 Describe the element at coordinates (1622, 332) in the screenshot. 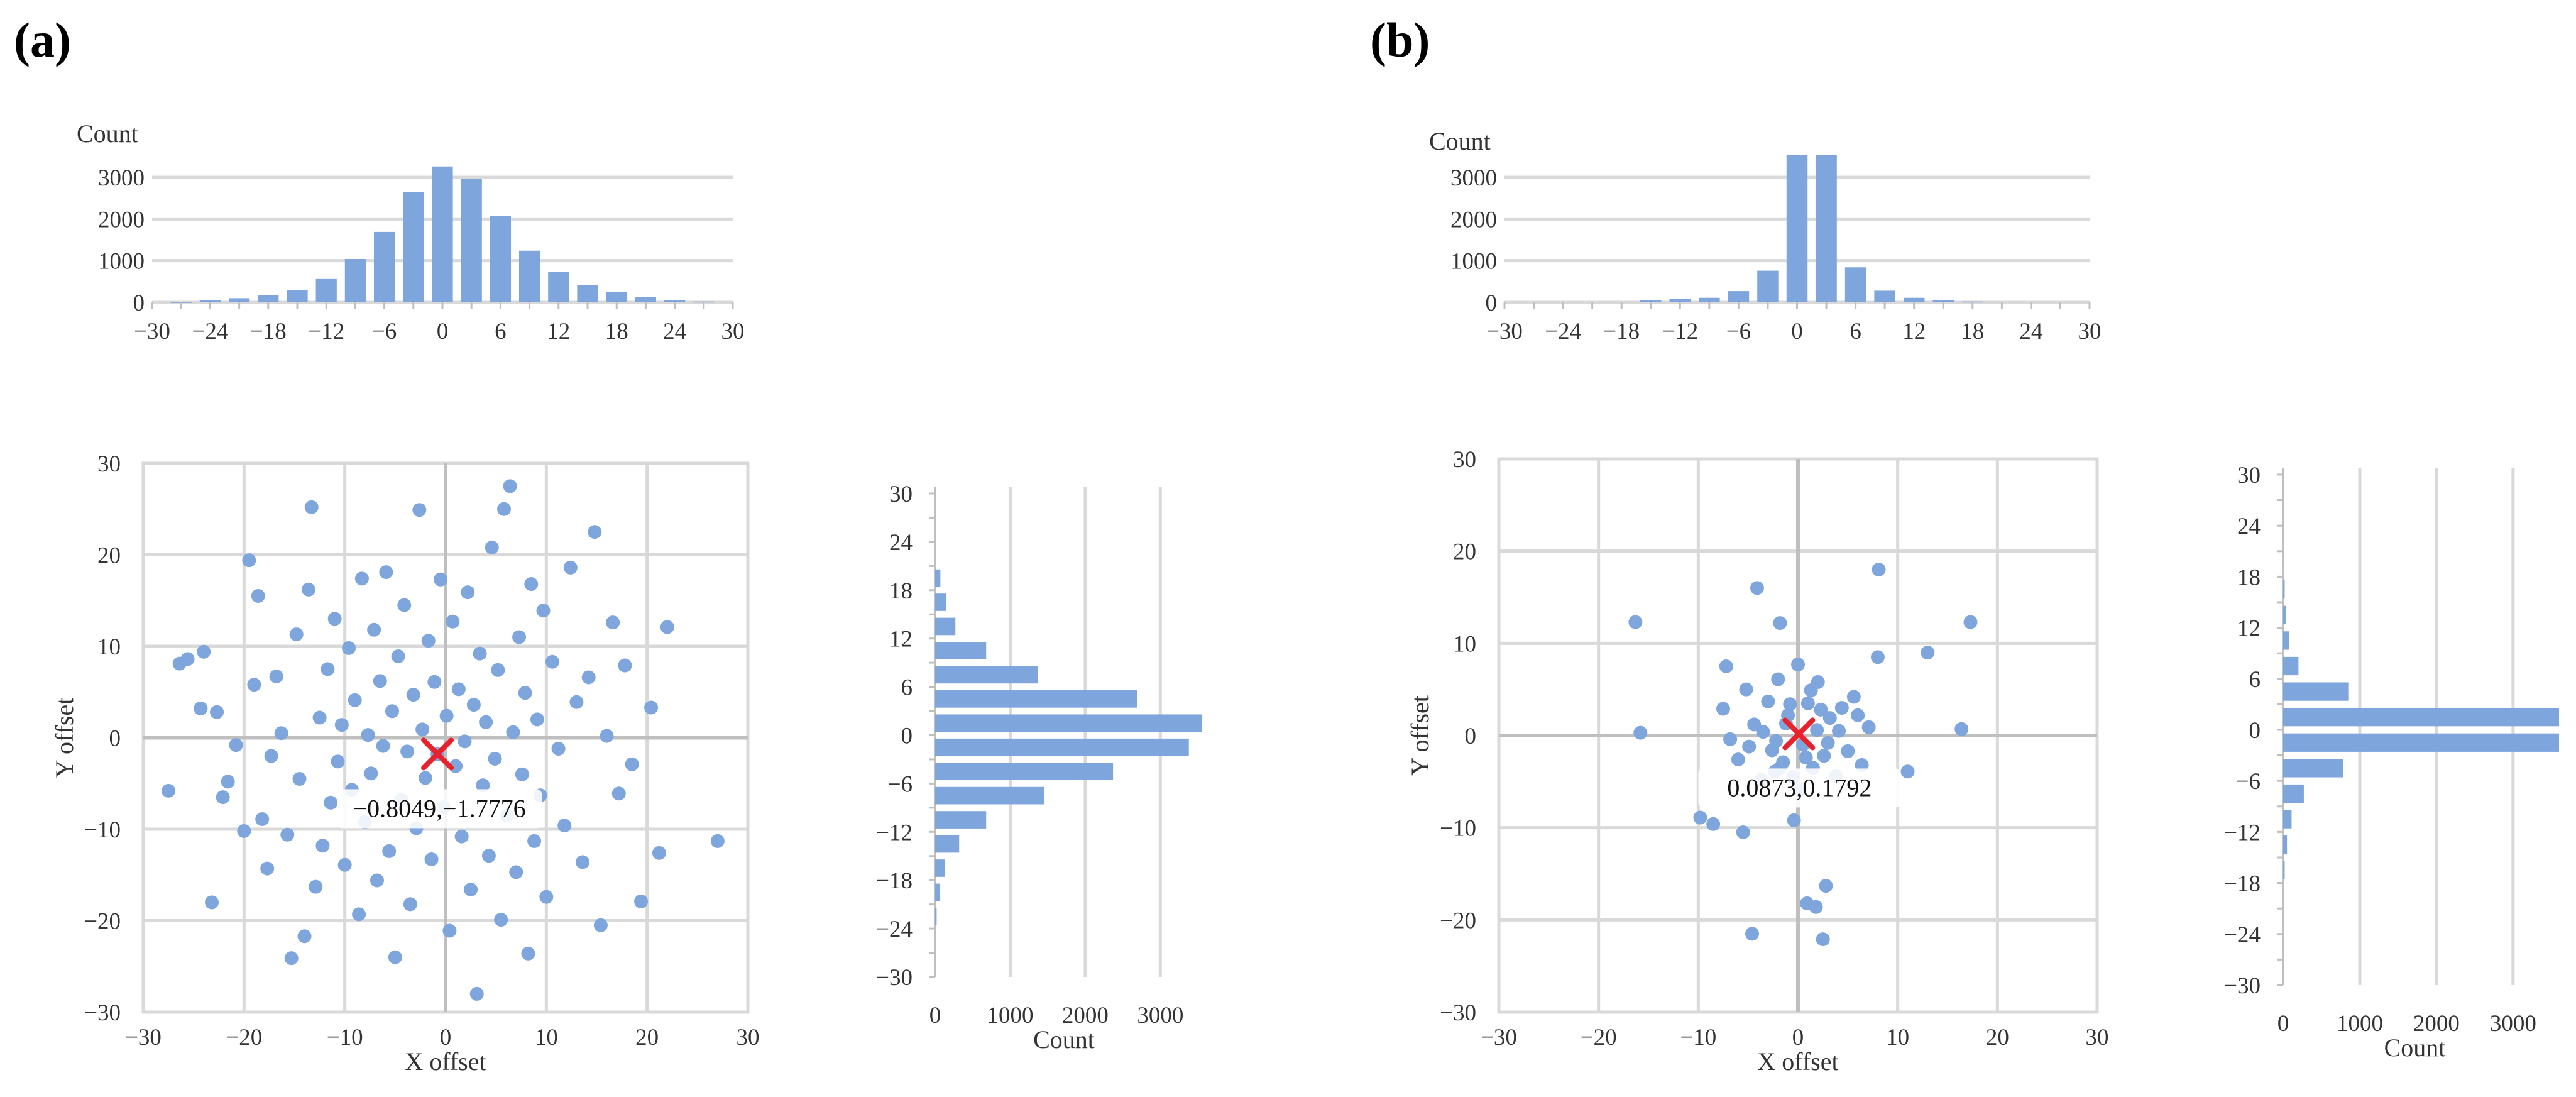

I see `x-tick-label: −18` at that location.